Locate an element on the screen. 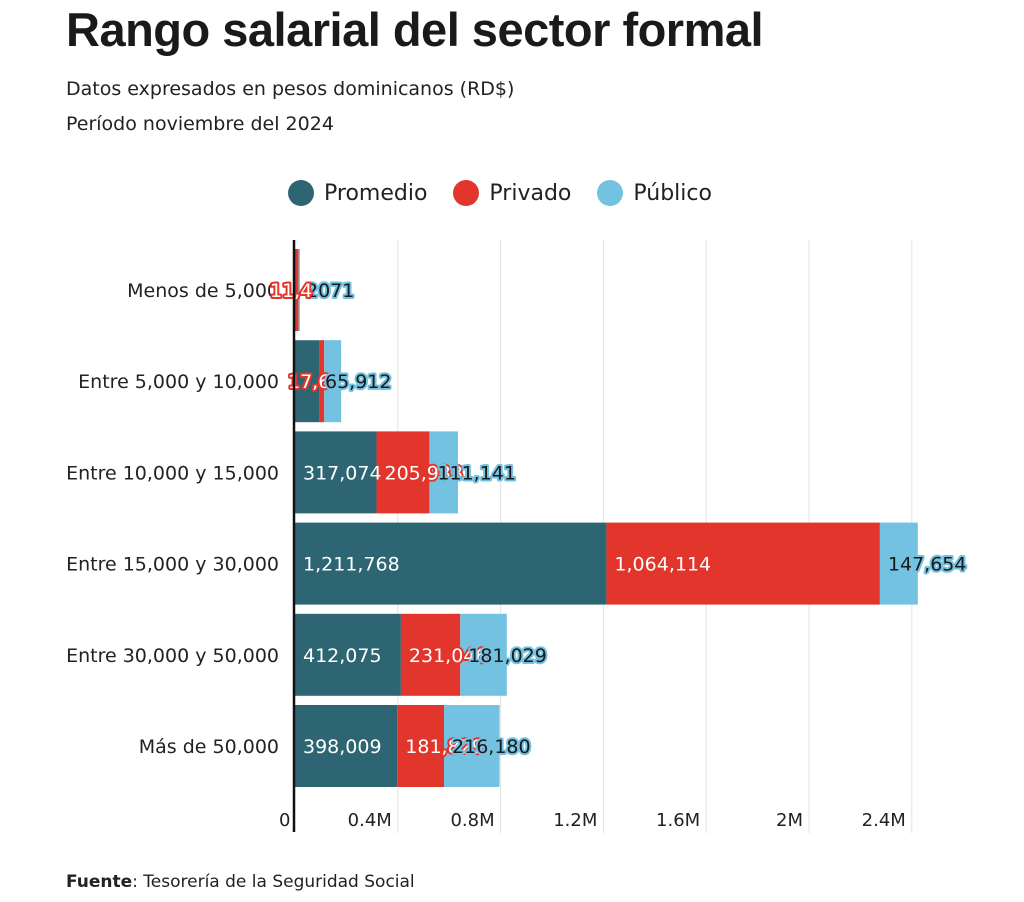  y-category-label: Entre 30,000 y 50,000 is located at coordinates (172, 656).